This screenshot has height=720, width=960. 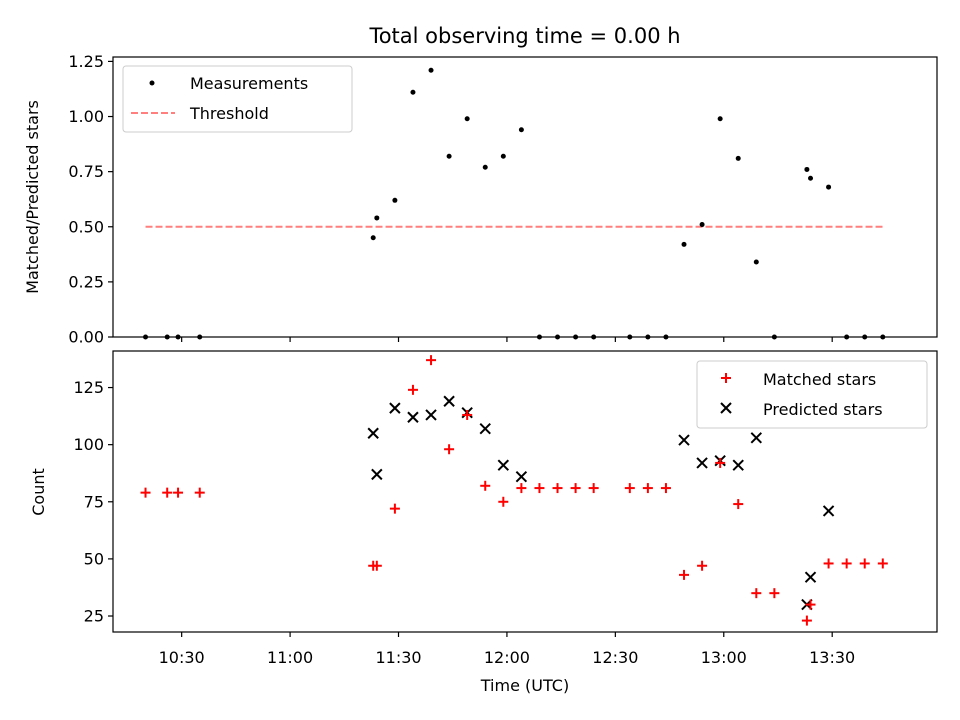 I want to click on bottom-y-tick-label: 125, so click(x=88, y=387).